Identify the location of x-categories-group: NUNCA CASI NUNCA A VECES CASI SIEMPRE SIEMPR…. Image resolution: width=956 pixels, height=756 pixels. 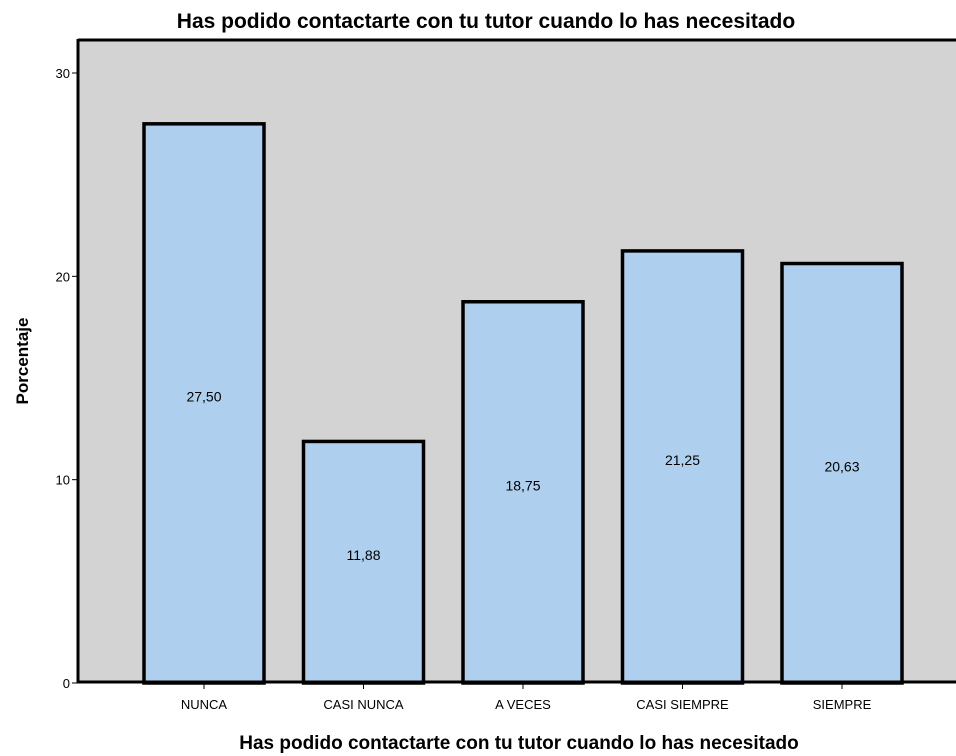
(526, 697).